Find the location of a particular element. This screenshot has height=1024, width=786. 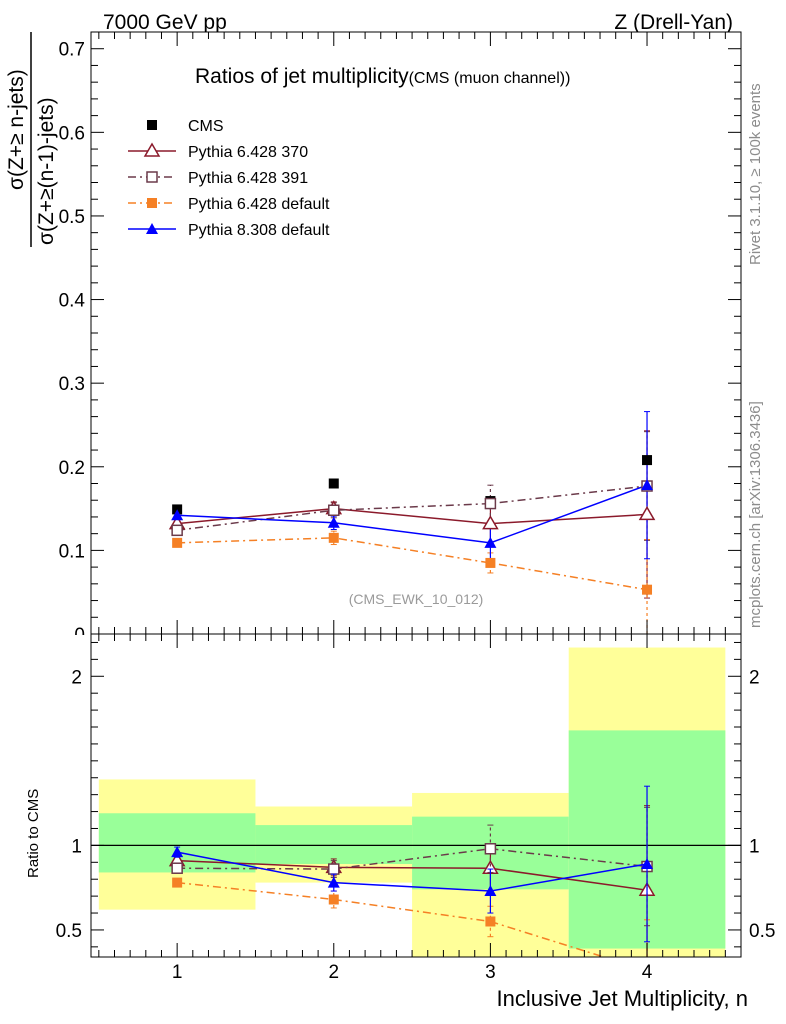

main-series-layer is located at coordinates (412, 522).